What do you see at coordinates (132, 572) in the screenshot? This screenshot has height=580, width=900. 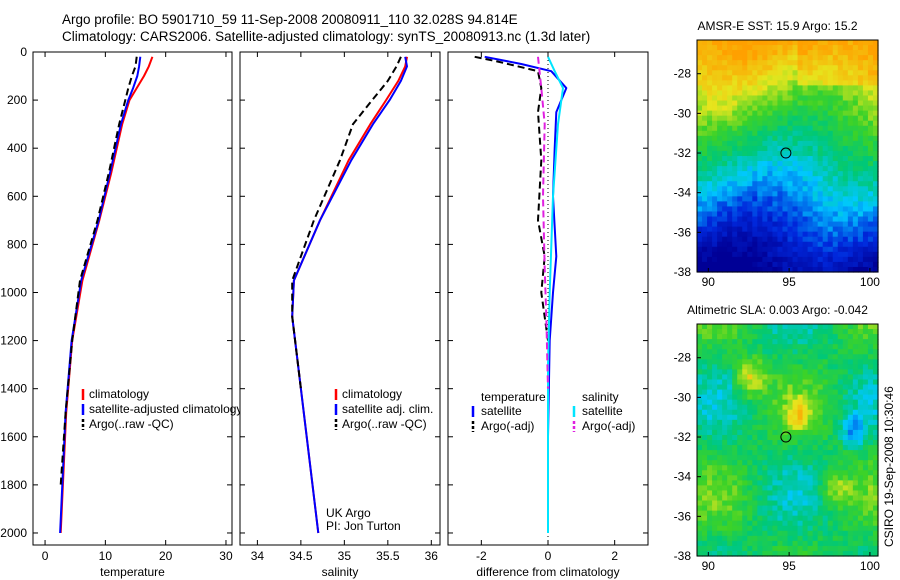 I see `temperature-panel-xlabel: temperature` at bounding box center [132, 572].